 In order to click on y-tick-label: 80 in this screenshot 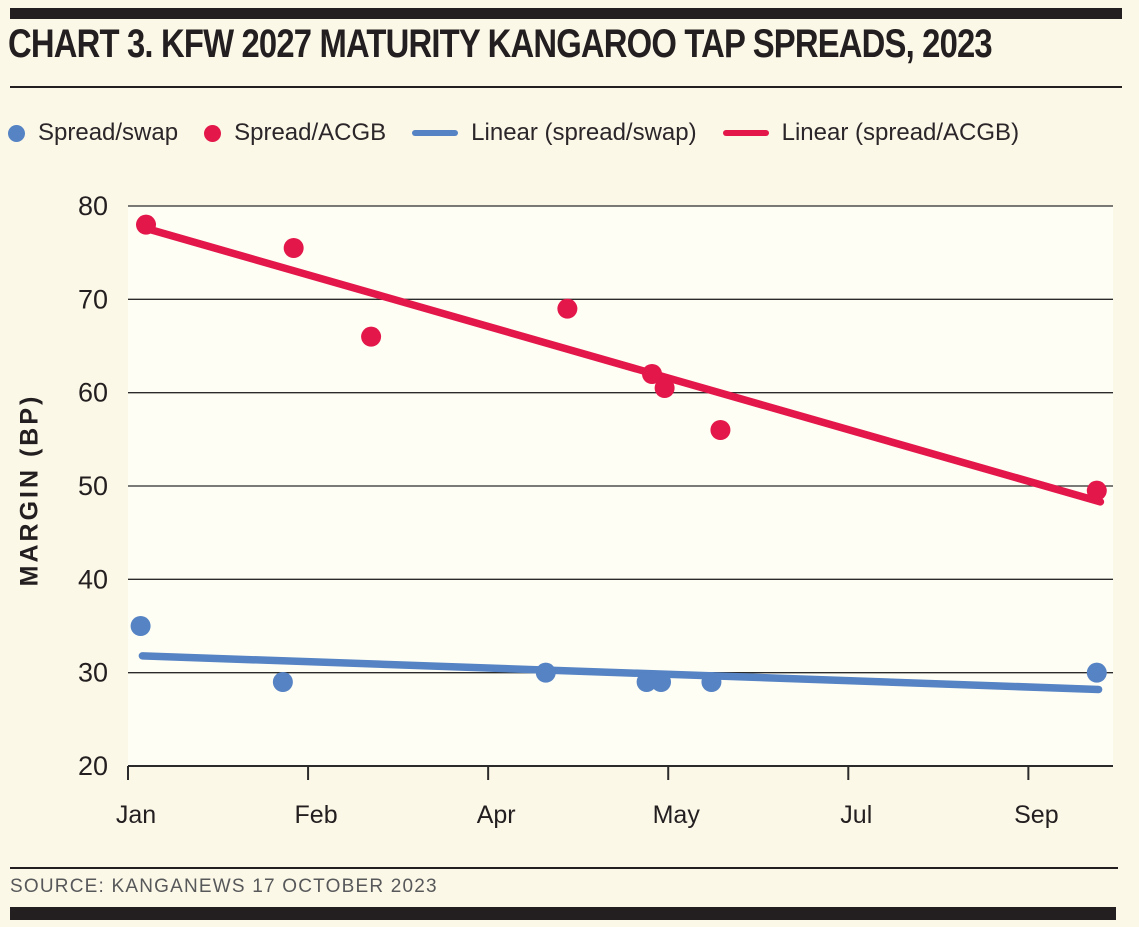, I will do `click(93, 206)`.